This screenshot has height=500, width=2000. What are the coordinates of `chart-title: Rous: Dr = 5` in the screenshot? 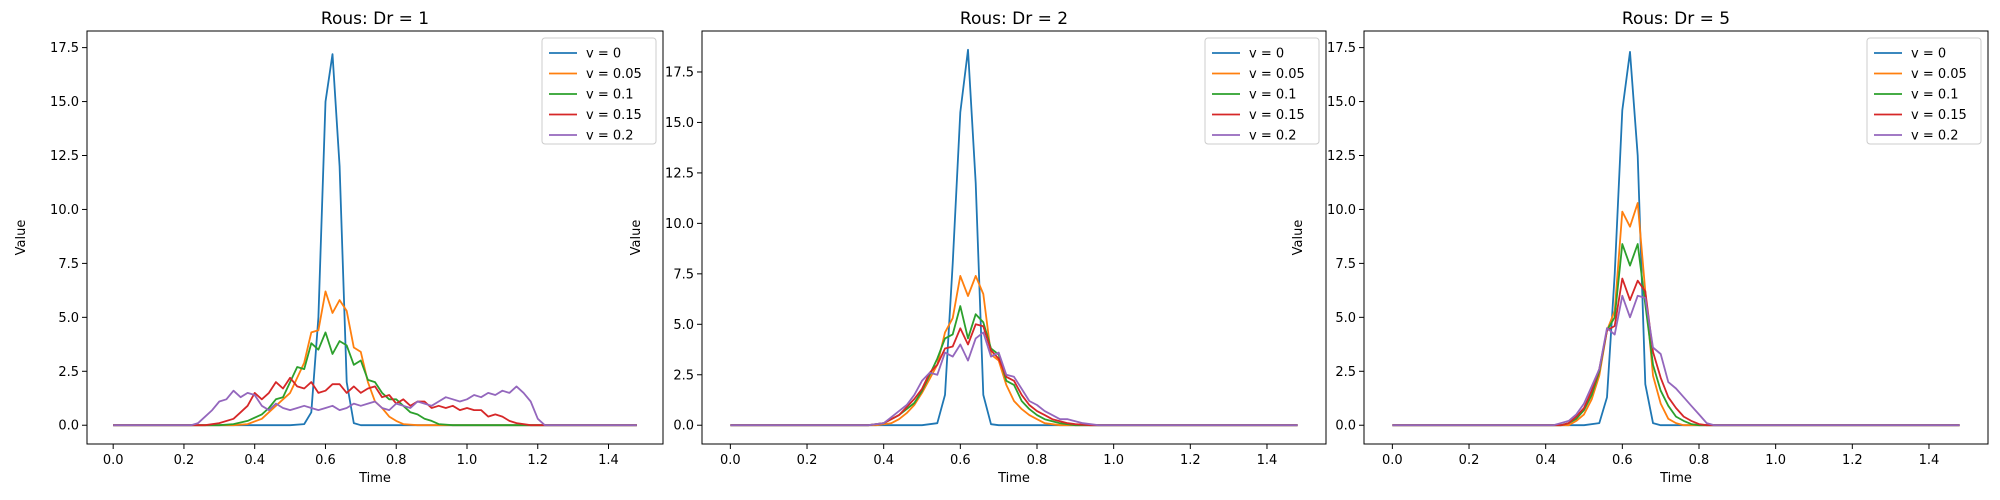 It's located at (1676, 19).